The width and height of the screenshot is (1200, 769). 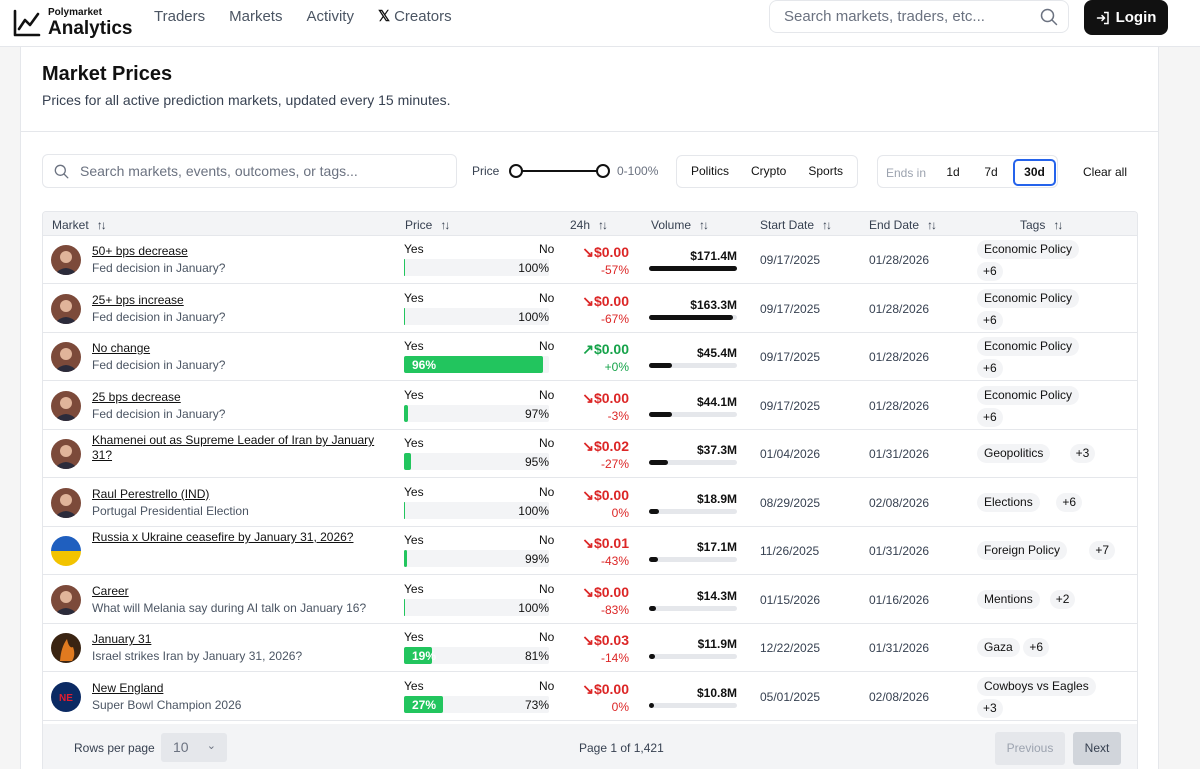 What do you see at coordinates (424, 365) in the screenshot?
I see `yes-percent: 96%` at bounding box center [424, 365].